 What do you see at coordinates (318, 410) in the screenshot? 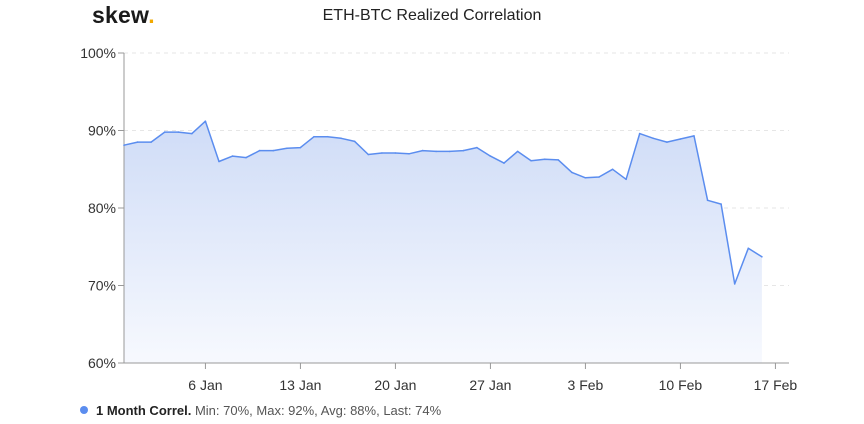
I see `legend-stats: Min: 70%, Max: 92%, Avg: 88%, Last: 74%` at bounding box center [318, 410].